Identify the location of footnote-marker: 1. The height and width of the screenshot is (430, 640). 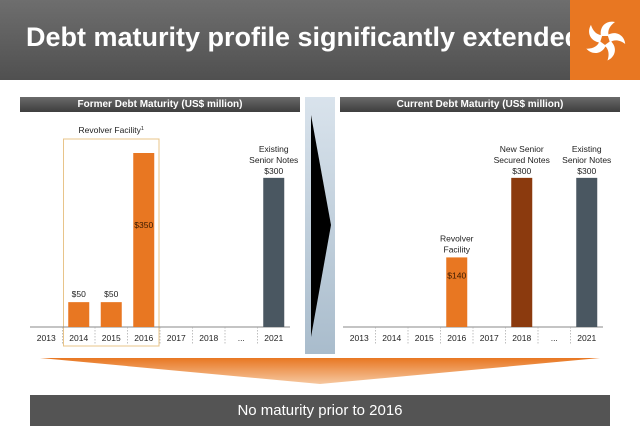
(142, 129).